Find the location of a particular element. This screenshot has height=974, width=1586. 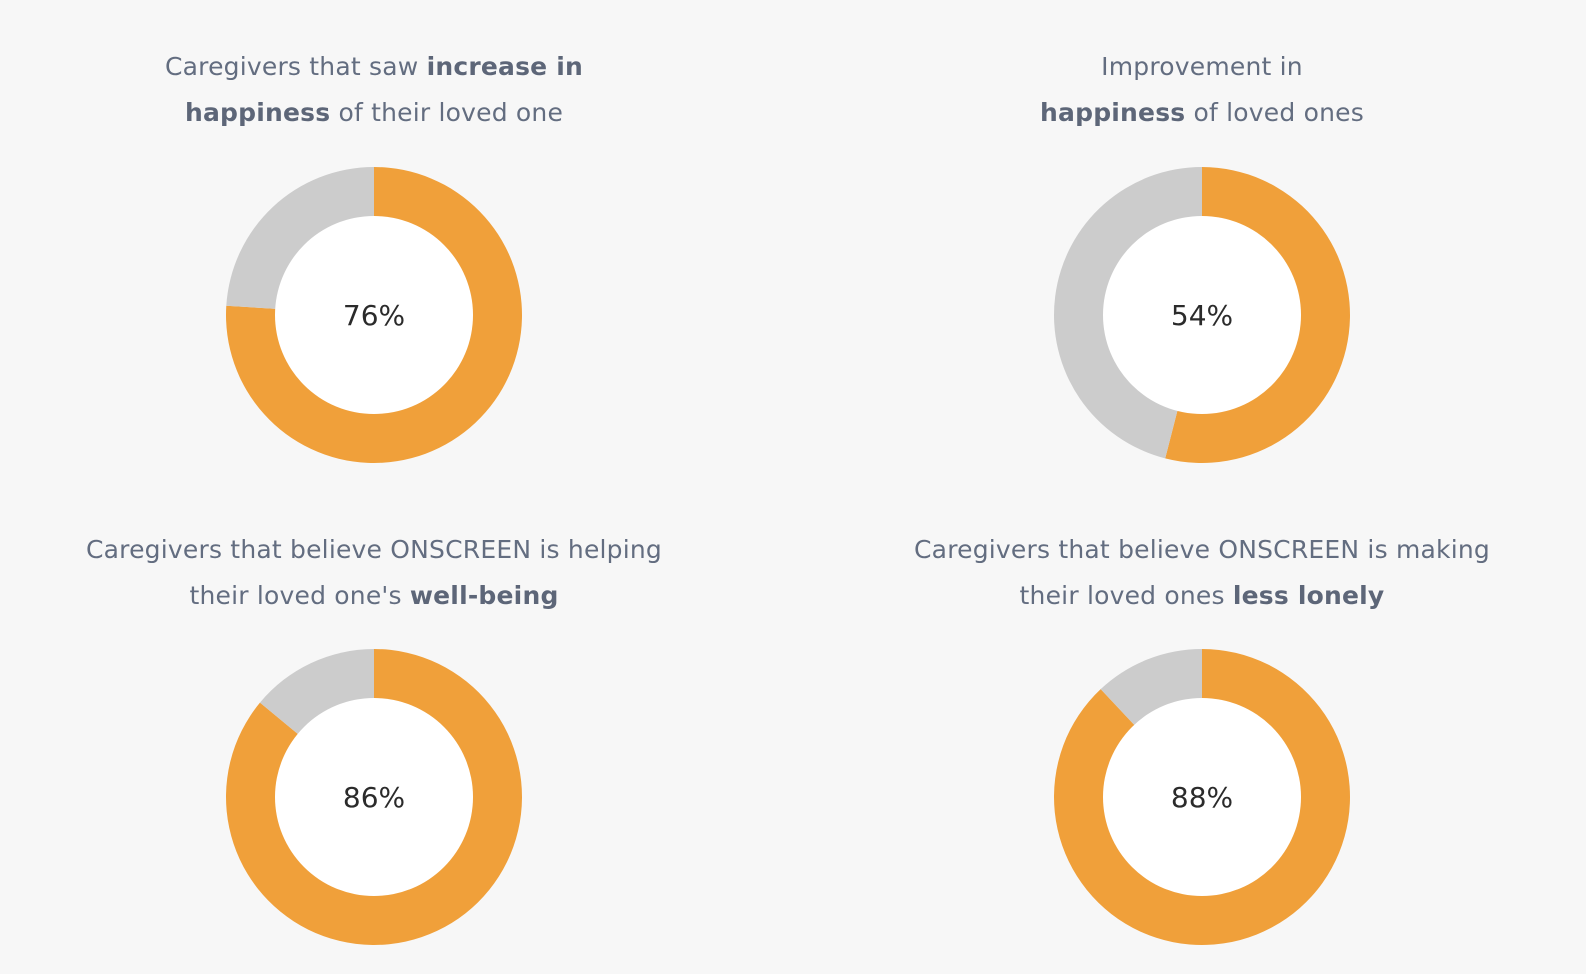

title-text: of their loved one is located at coordinates (447, 112).